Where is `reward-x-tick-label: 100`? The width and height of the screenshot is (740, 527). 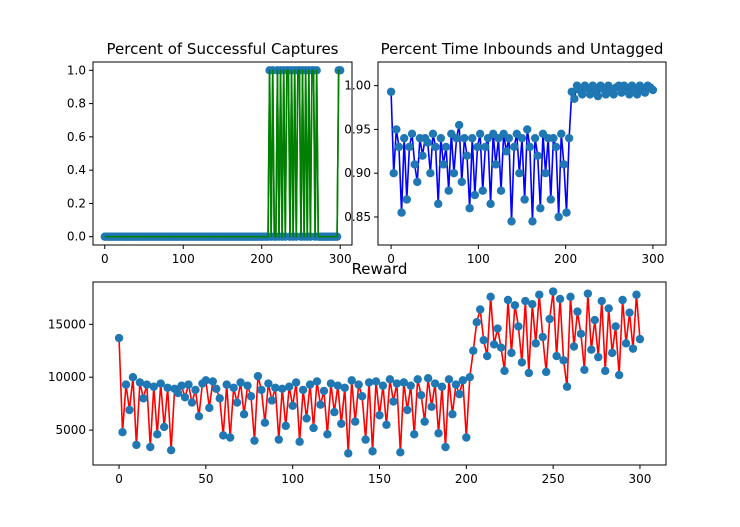 reward-x-tick-label: 100 is located at coordinates (292, 479).